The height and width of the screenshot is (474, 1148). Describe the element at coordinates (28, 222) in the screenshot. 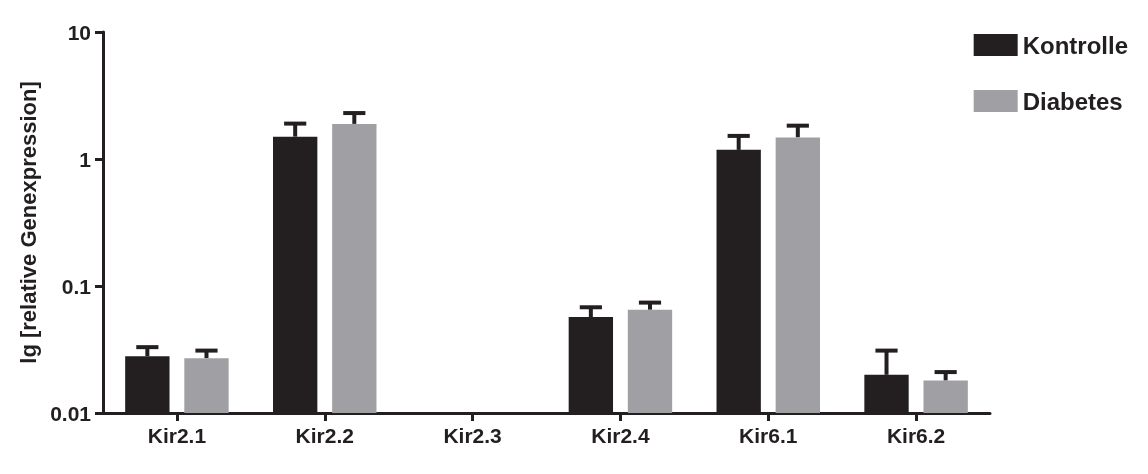

I see `y-axis-title: lg [relative Genexpression]` at that location.